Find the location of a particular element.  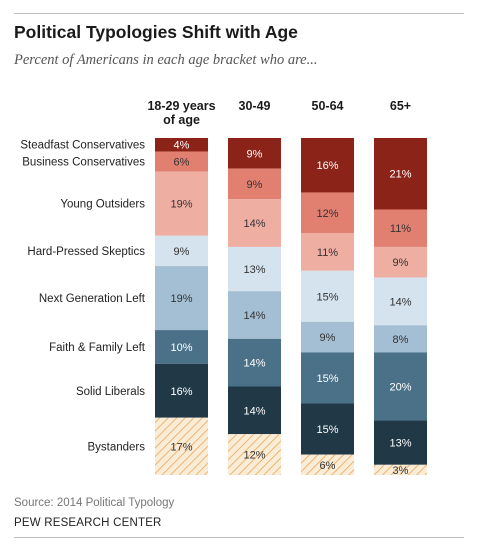

column-header: 18-29 years of age is located at coordinates (181, 113).